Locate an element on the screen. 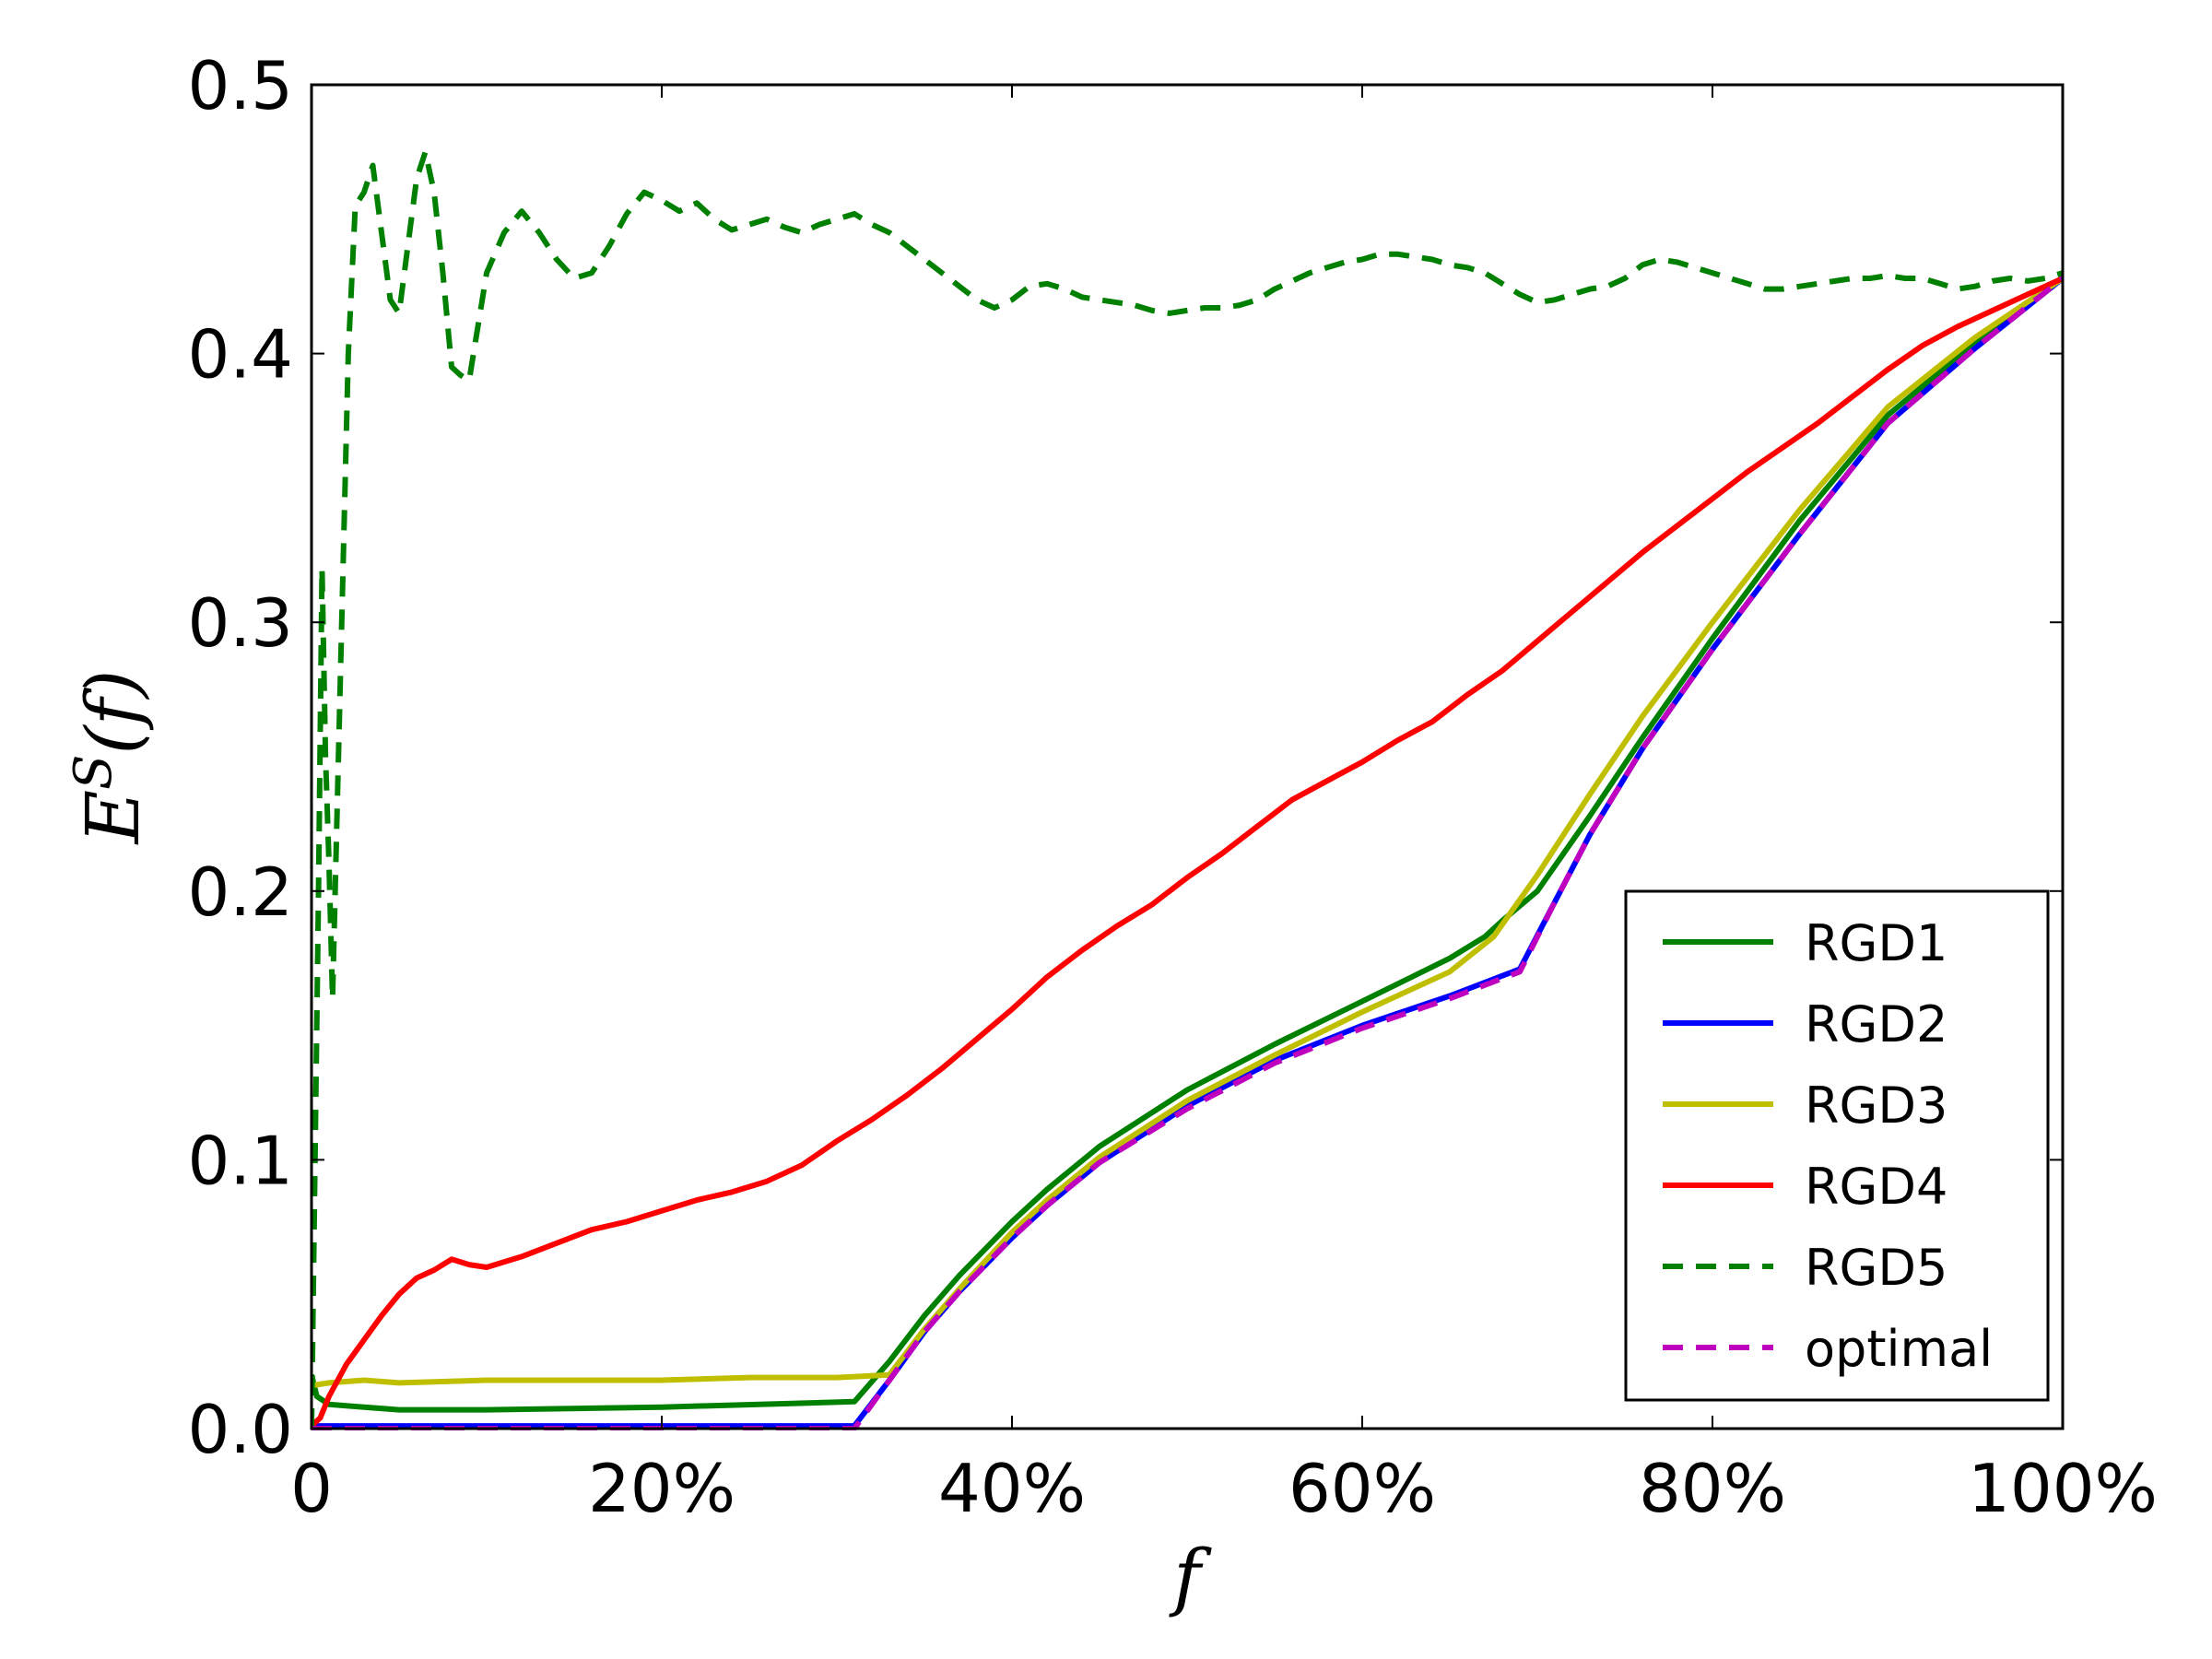  legend: RGD1 RGD2 RGD3 RGD4 RGD5 optimal is located at coordinates (1837, 1145).